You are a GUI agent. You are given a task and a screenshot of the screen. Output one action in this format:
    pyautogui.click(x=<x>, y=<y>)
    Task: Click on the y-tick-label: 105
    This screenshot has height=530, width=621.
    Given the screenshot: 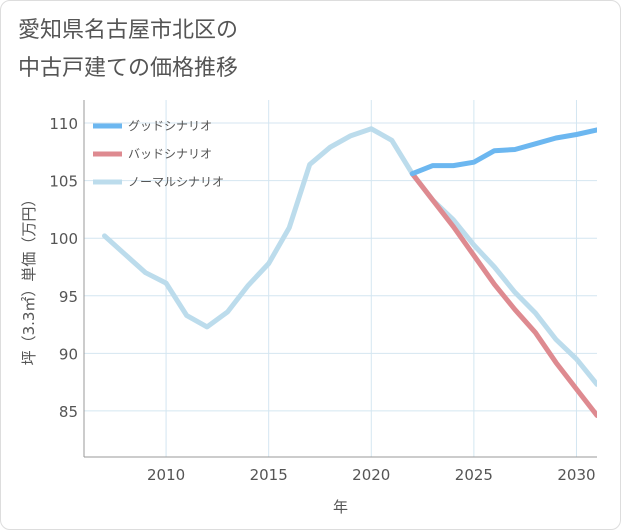 What is the action you would take?
    pyautogui.click(x=63, y=182)
    